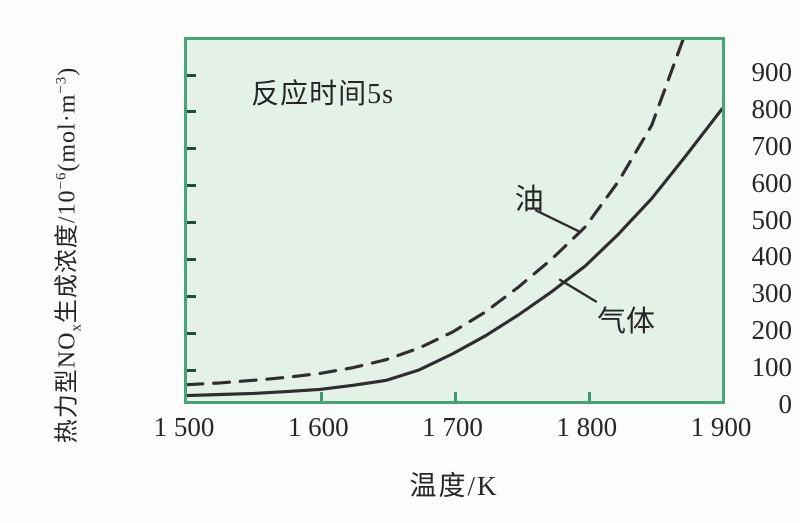 This screenshot has width=800, height=523. Describe the element at coordinates (61, 84) in the screenshot. I see `y-axis-title-part: −3` at that location.